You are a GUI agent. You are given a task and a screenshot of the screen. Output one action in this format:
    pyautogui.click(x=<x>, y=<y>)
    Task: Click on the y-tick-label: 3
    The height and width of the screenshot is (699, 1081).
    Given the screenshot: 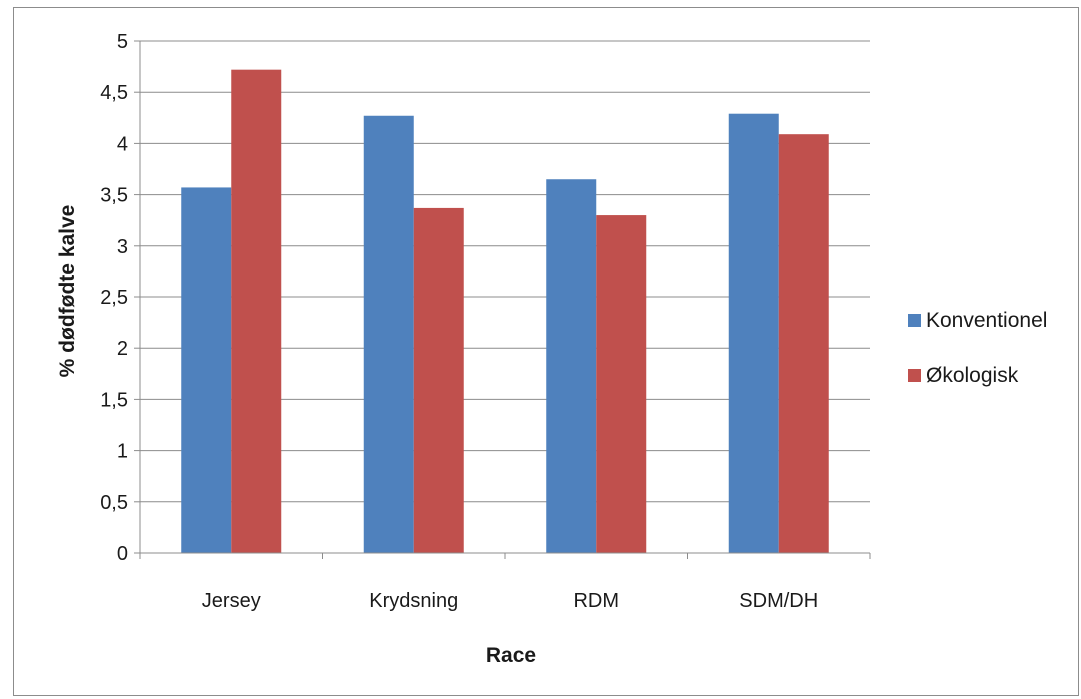 What is the action you would take?
    pyautogui.click(x=122, y=247)
    